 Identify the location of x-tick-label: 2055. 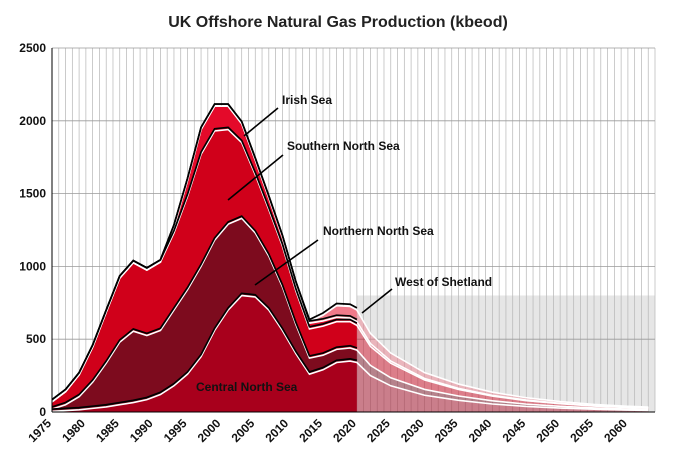
(581, 430).